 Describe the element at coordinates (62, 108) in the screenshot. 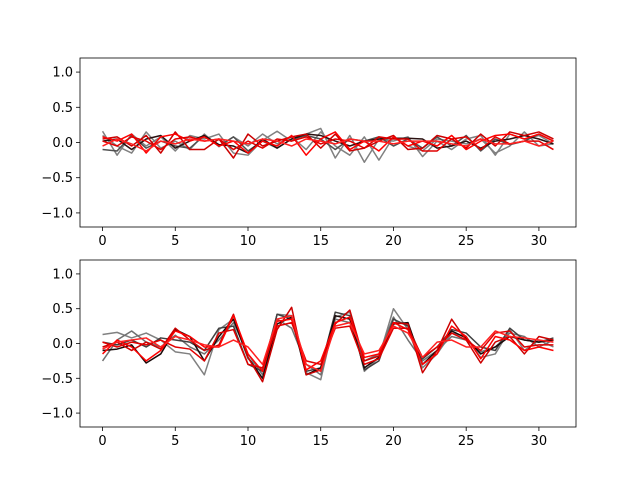

I see `top-y-tick-label: 0.5` at that location.